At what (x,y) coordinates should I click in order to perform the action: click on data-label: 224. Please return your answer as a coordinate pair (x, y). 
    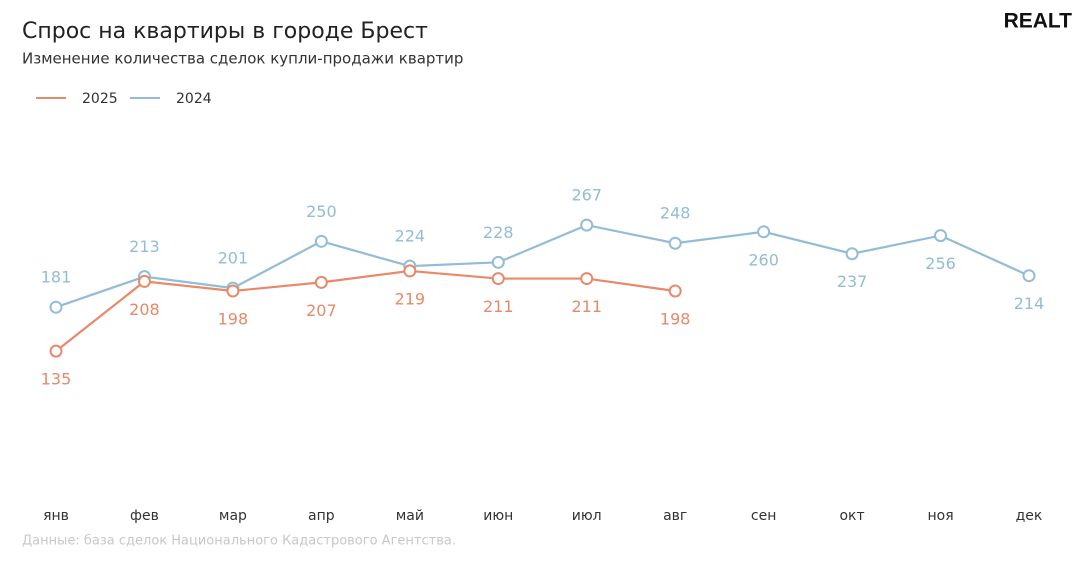
    Looking at the image, I should click on (410, 236).